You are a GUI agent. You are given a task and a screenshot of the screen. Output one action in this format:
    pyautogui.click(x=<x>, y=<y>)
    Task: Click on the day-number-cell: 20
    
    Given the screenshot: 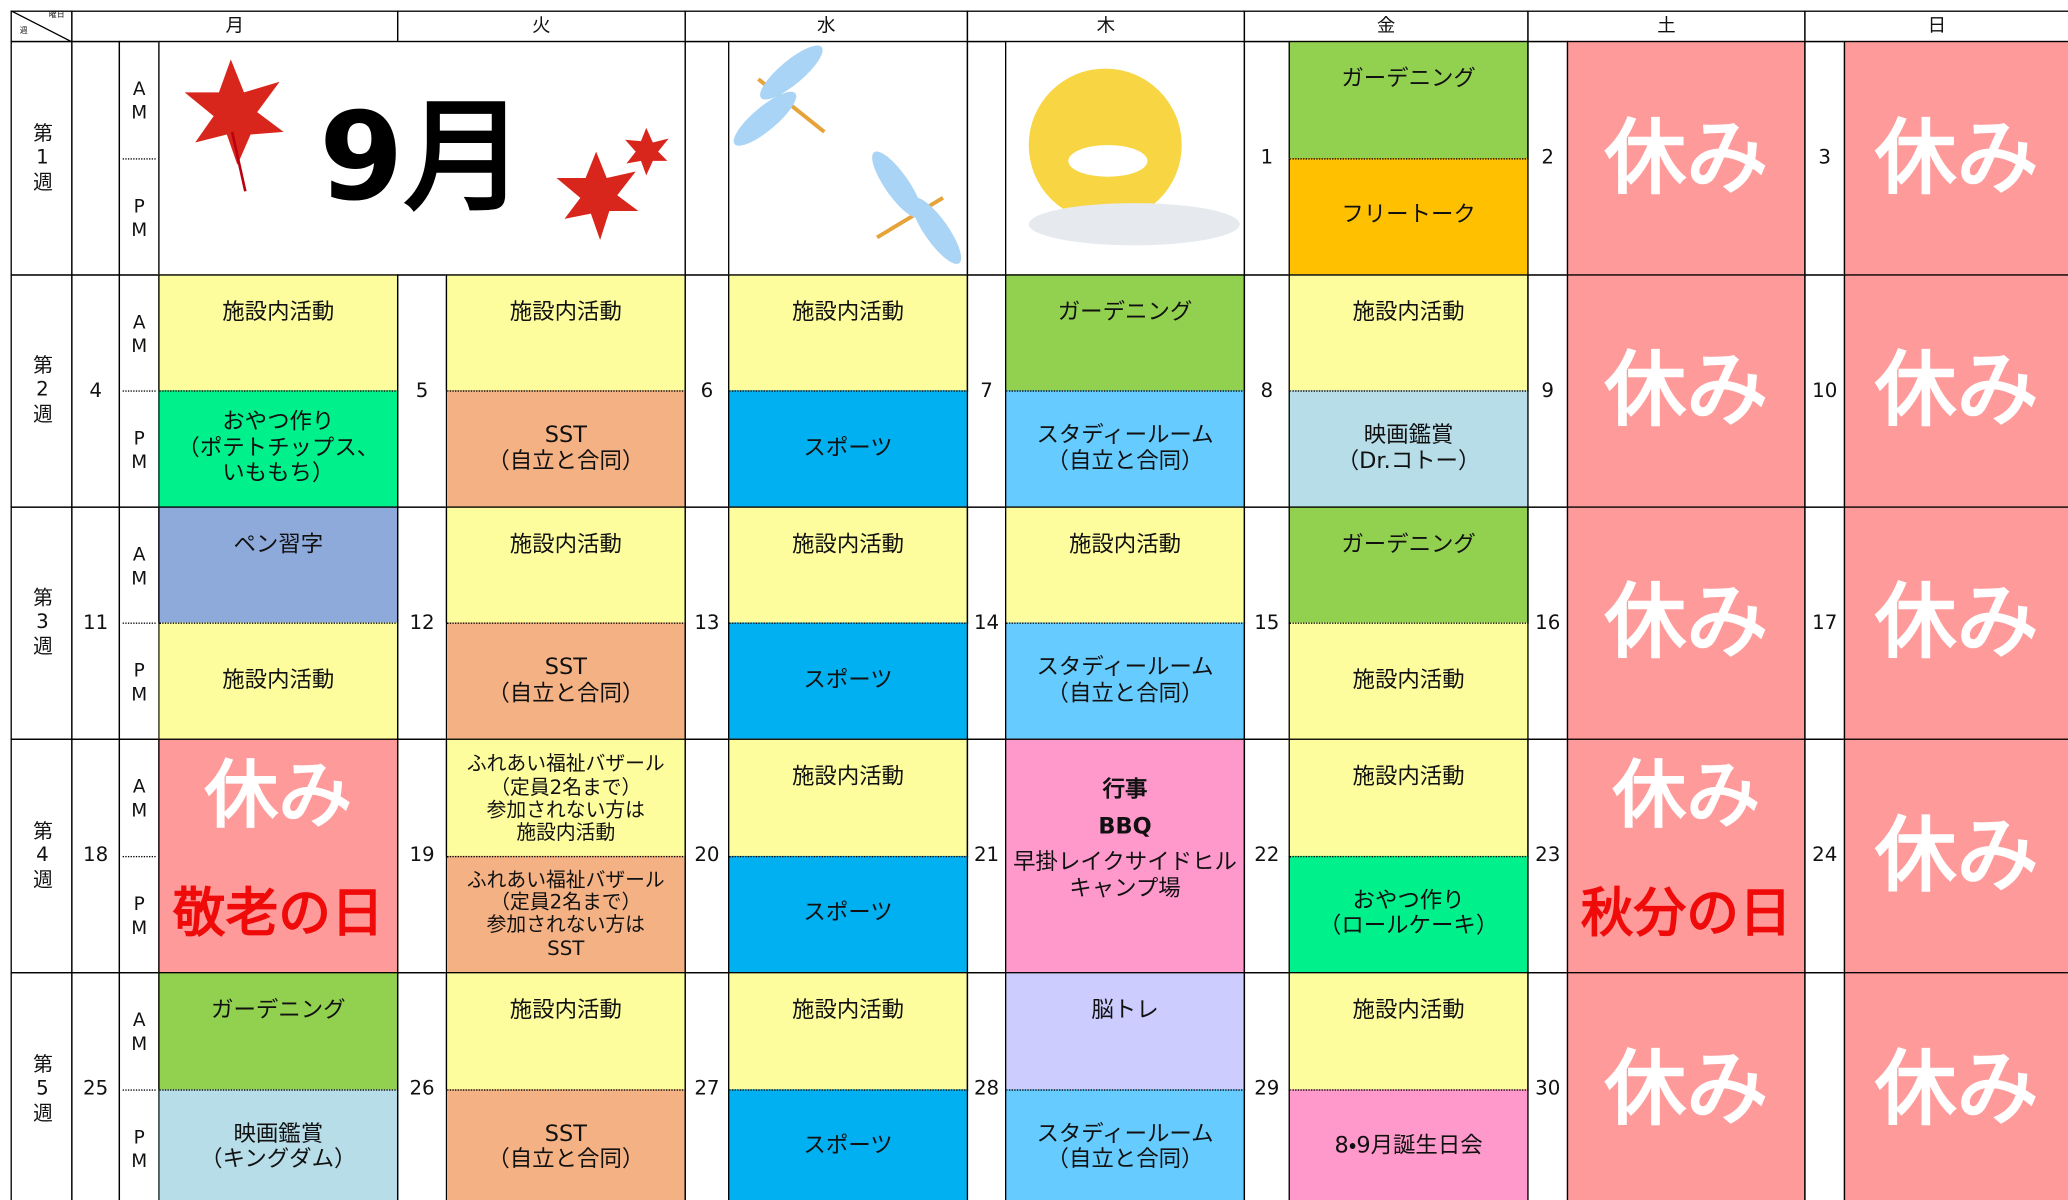 What is the action you would take?
    pyautogui.click(x=707, y=856)
    